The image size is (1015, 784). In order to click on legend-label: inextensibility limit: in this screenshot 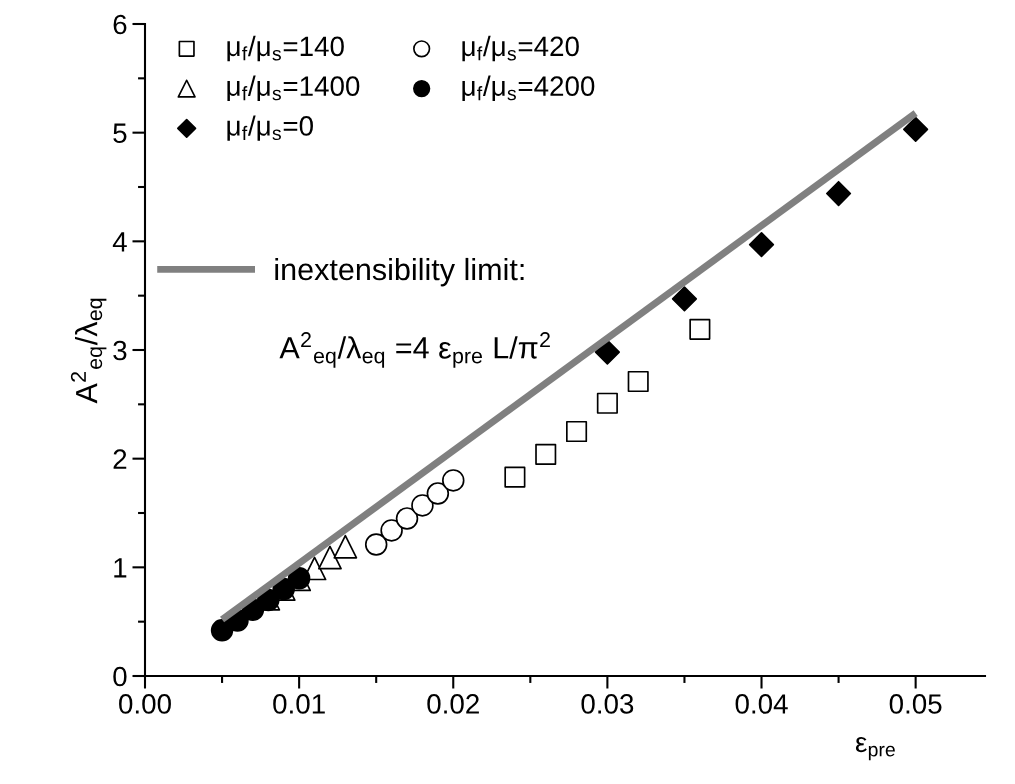, I will do `click(399, 272)`.